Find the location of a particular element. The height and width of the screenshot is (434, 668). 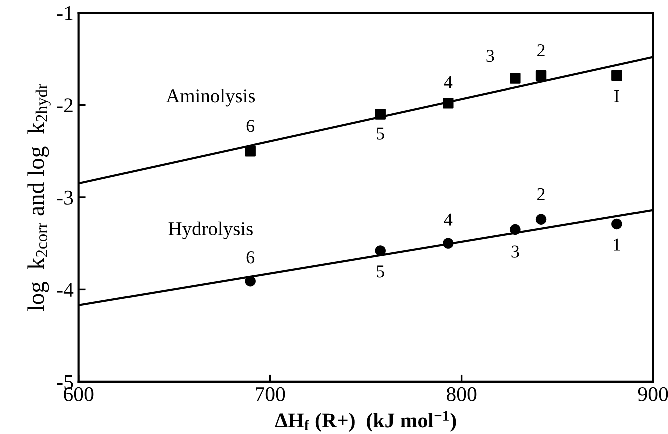

x-tick-label: 900 is located at coordinates (653, 394).